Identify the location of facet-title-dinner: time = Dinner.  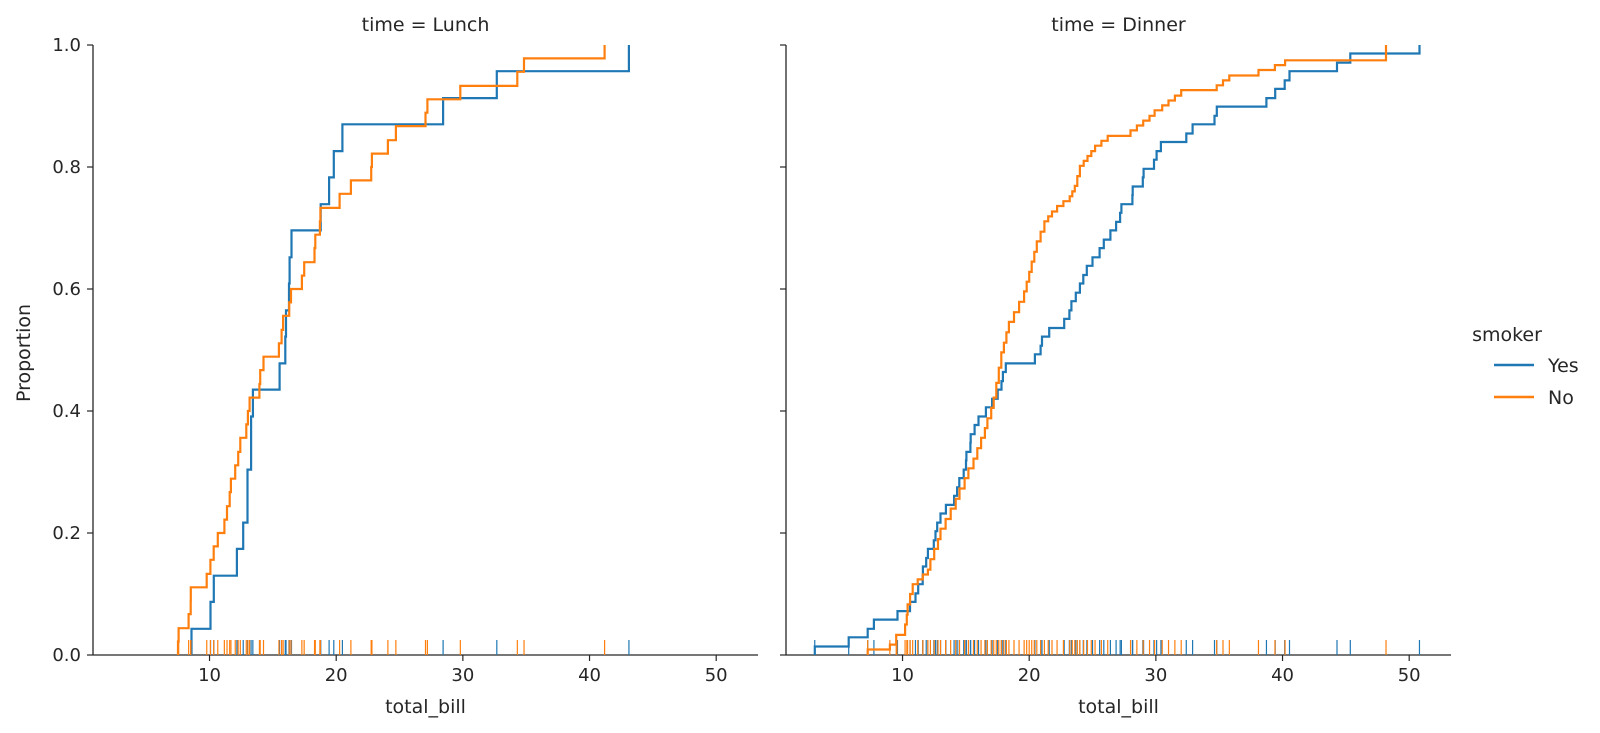
(1118, 25).